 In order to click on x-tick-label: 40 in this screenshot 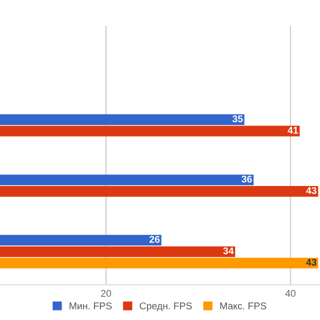, I will do `click(290, 293)`.